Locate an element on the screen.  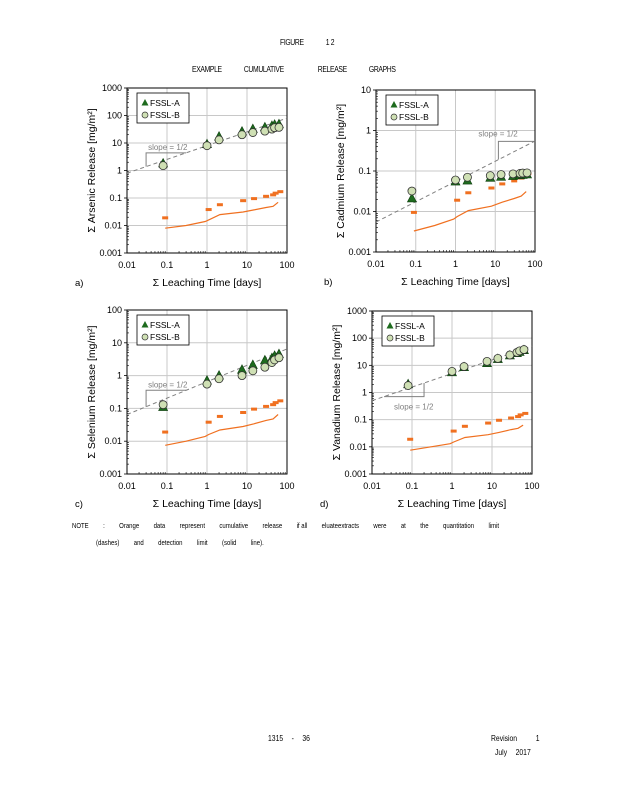
subtitle-word: CUMULATIVE is located at coordinates (263, 69).